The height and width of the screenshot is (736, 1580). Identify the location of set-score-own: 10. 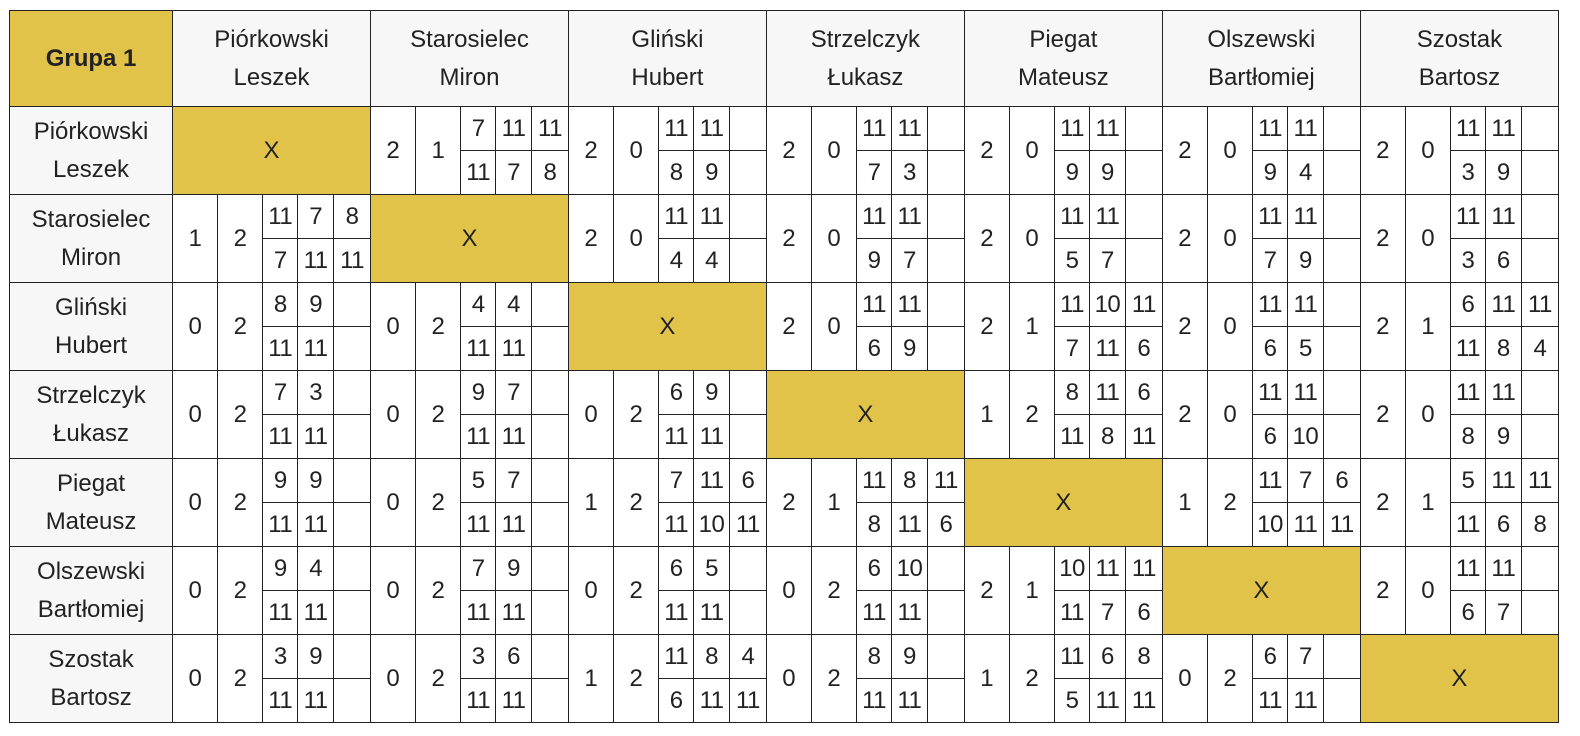
(1072, 568).